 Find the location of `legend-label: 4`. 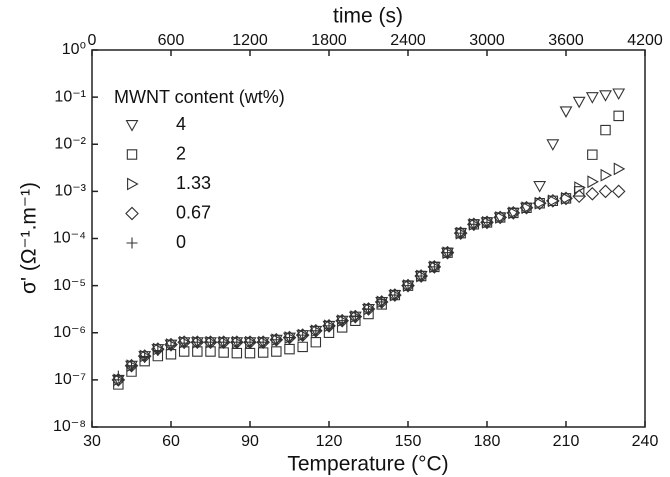

legend-label: 4 is located at coordinates (181, 124).